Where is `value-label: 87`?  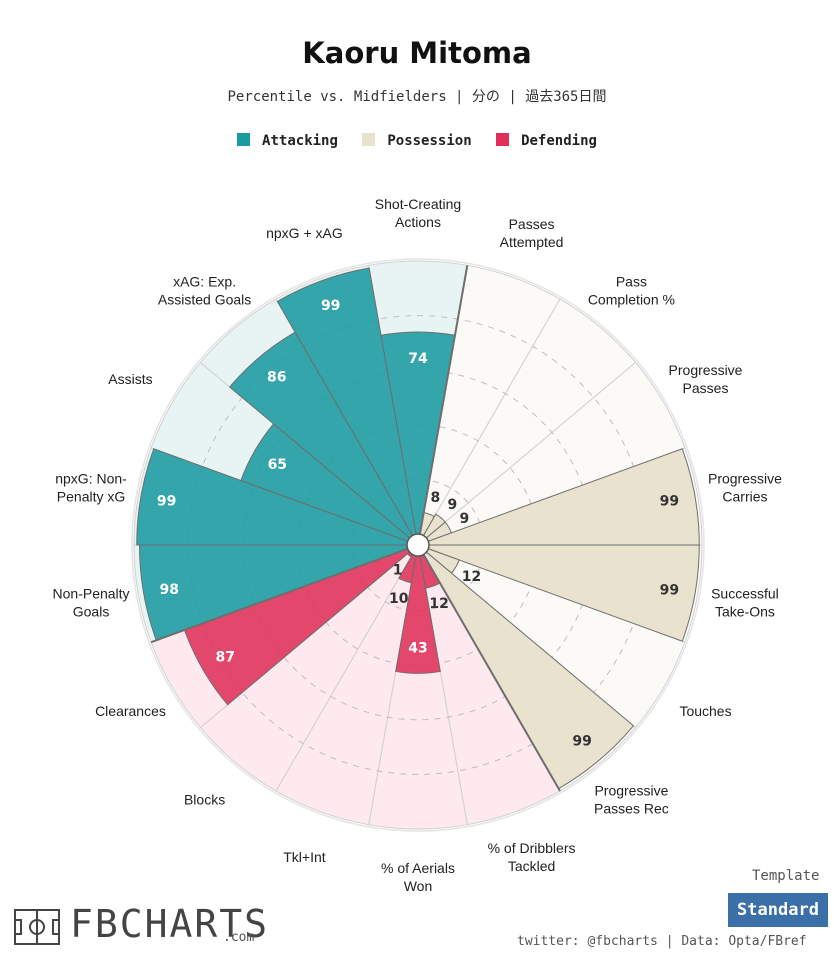
value-label: 87 is located at coordinates (225, 657).